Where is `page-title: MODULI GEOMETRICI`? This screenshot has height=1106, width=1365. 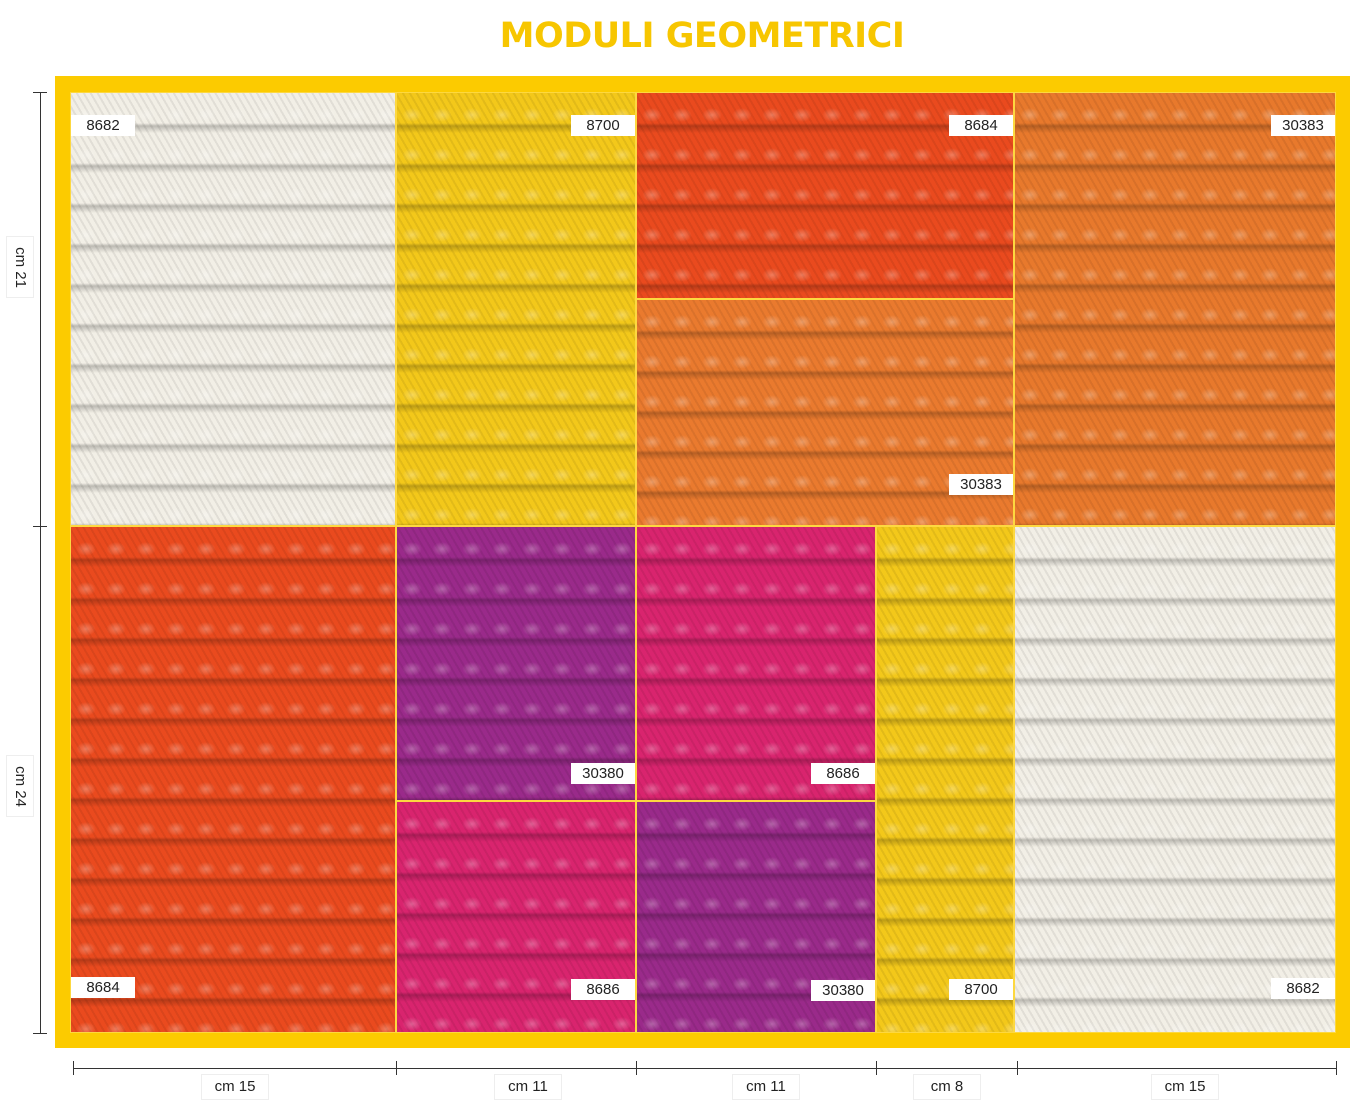 page-title: MODULI GEOMETRICI is located at coordinates (702, 36).